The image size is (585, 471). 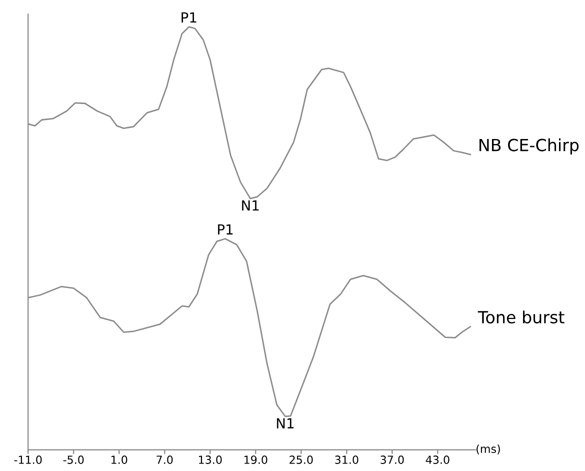 What do you see at coordinates (392, 460) in the screenshot?
I see `x-tick-label: 37.0` at bounding box center [392, 460].